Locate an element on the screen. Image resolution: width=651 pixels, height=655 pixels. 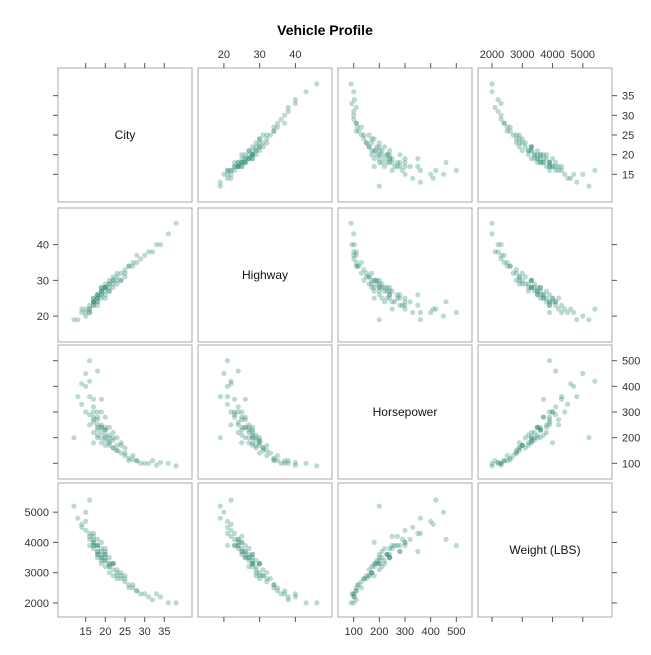
left-tick-label: 40 is located at coordinates (43, 246).